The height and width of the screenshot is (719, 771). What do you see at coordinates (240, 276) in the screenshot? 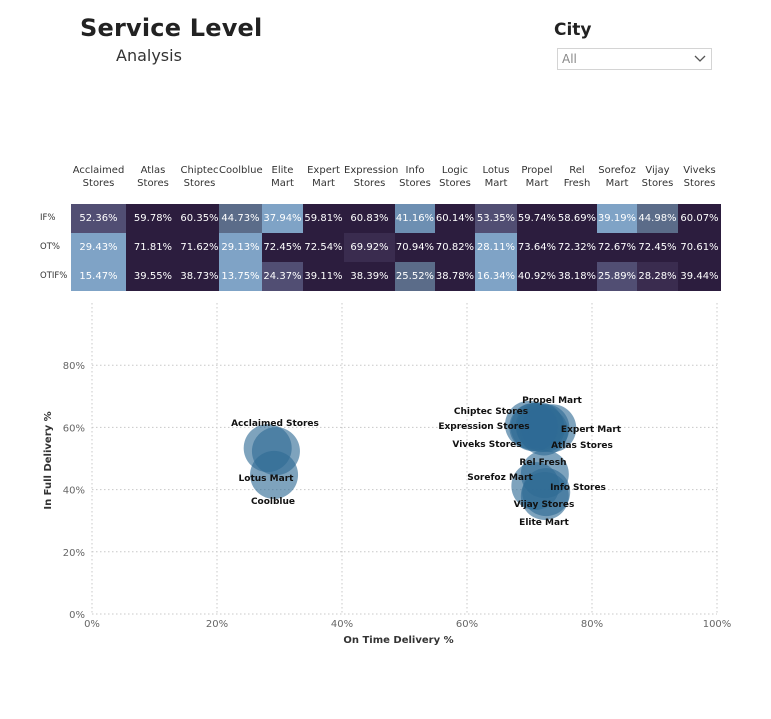
I see `matrix-cell: 13.75%` at bounding box center [240, 276].